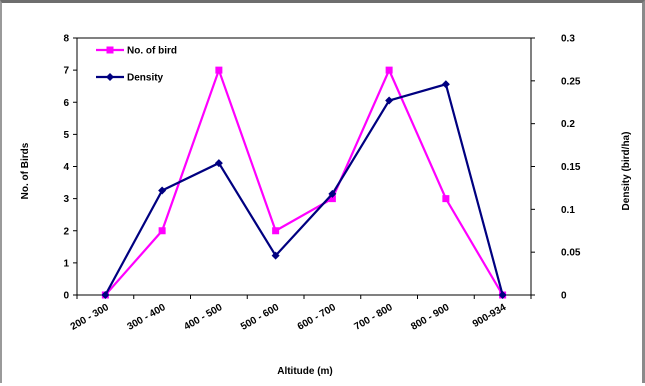 This screenshot has width=645, height=386. What do you see at coordinates (147, 317) in the screenshot?
I see `x-tick-label: 300 - 400` at bounding box center [147, 317].